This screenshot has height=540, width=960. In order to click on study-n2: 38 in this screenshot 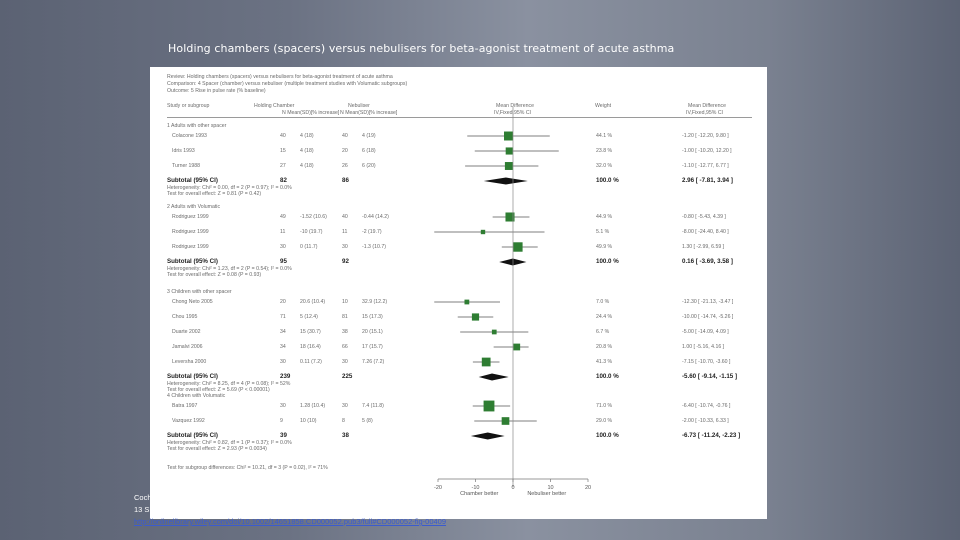, I will do `click(345, 332)`.